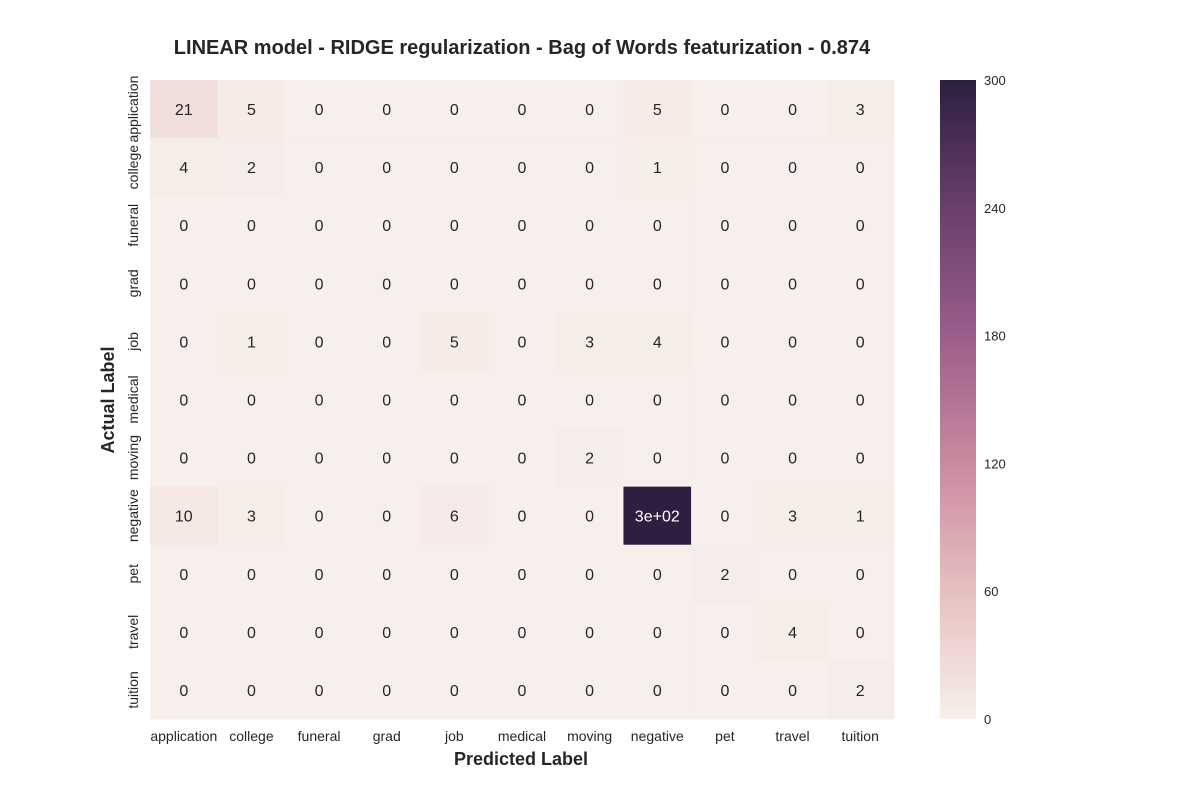 The image size is (1200, 800). What do you see at coordinates (991, 591) in the screenshot?
I see `colorbar-tick-label: 60` at bounding box center [991, 591].